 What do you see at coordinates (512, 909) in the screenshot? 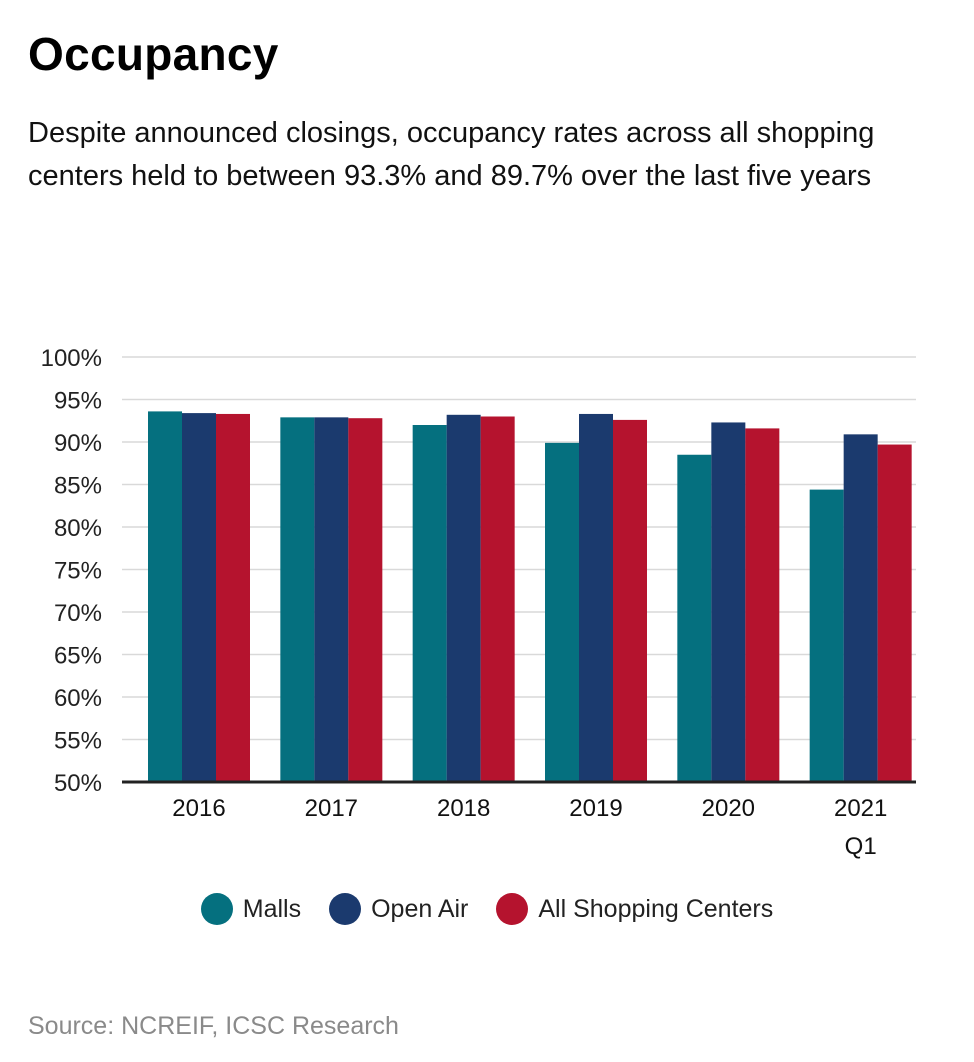
I see `legend-swatch-all-shopping-centers` at bounding box center [512, 909].